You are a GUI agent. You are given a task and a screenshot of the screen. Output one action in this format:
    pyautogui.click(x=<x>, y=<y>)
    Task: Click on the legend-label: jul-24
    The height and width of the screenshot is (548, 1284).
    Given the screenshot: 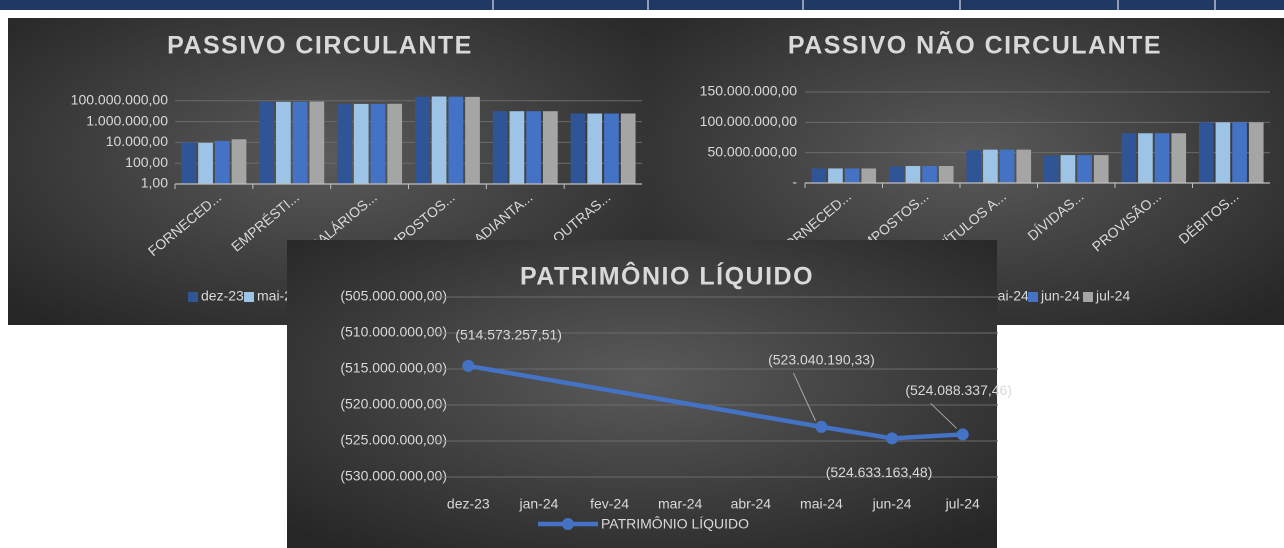 What is the action you would take?
    pyautogui.click(x=1112, y=296)
    